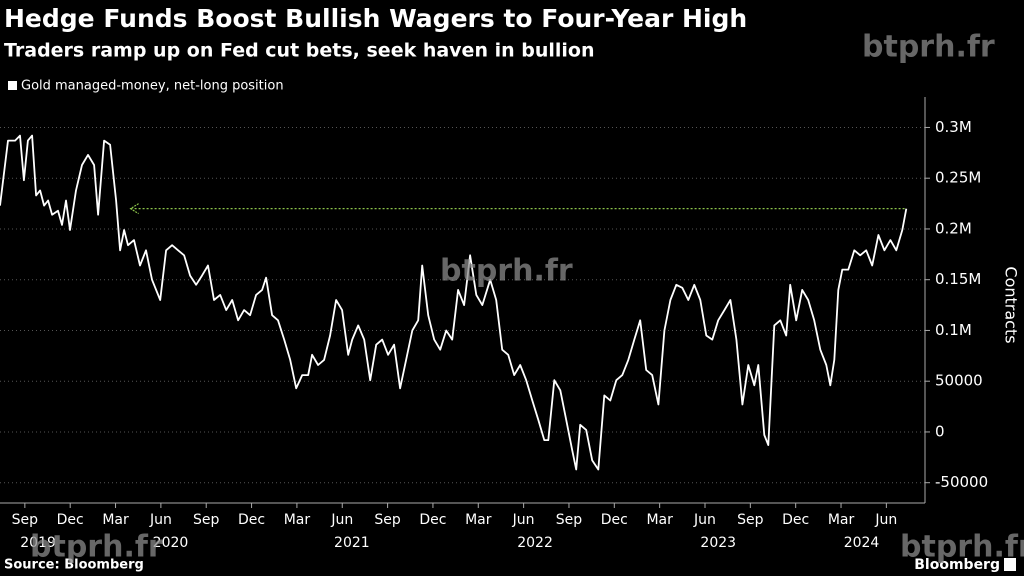  Describe the element at coordinates (1011, 304) in the screenshot. I see `y-axis-label: Contracts` at that location.